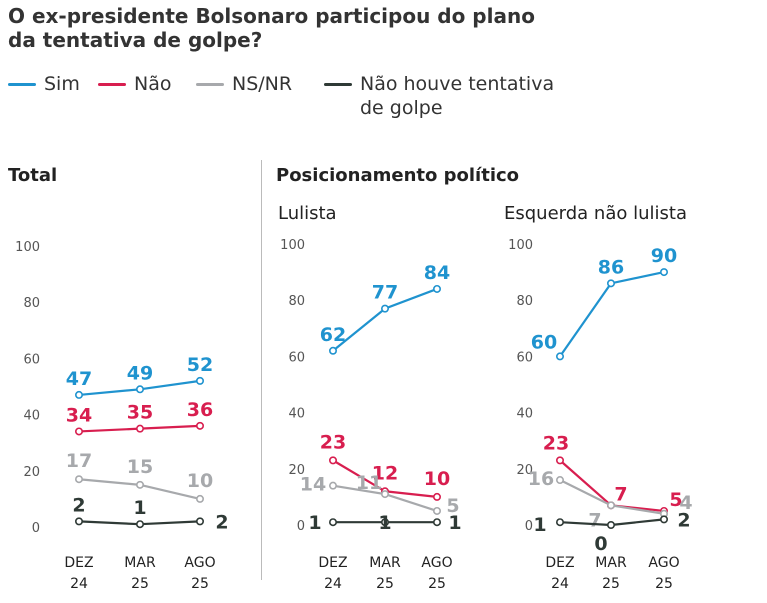 This screenshot has width=767, height=603. Describe the element at coordinates (685, 503) in the screenshot. I see `data-label: 4` at that location.